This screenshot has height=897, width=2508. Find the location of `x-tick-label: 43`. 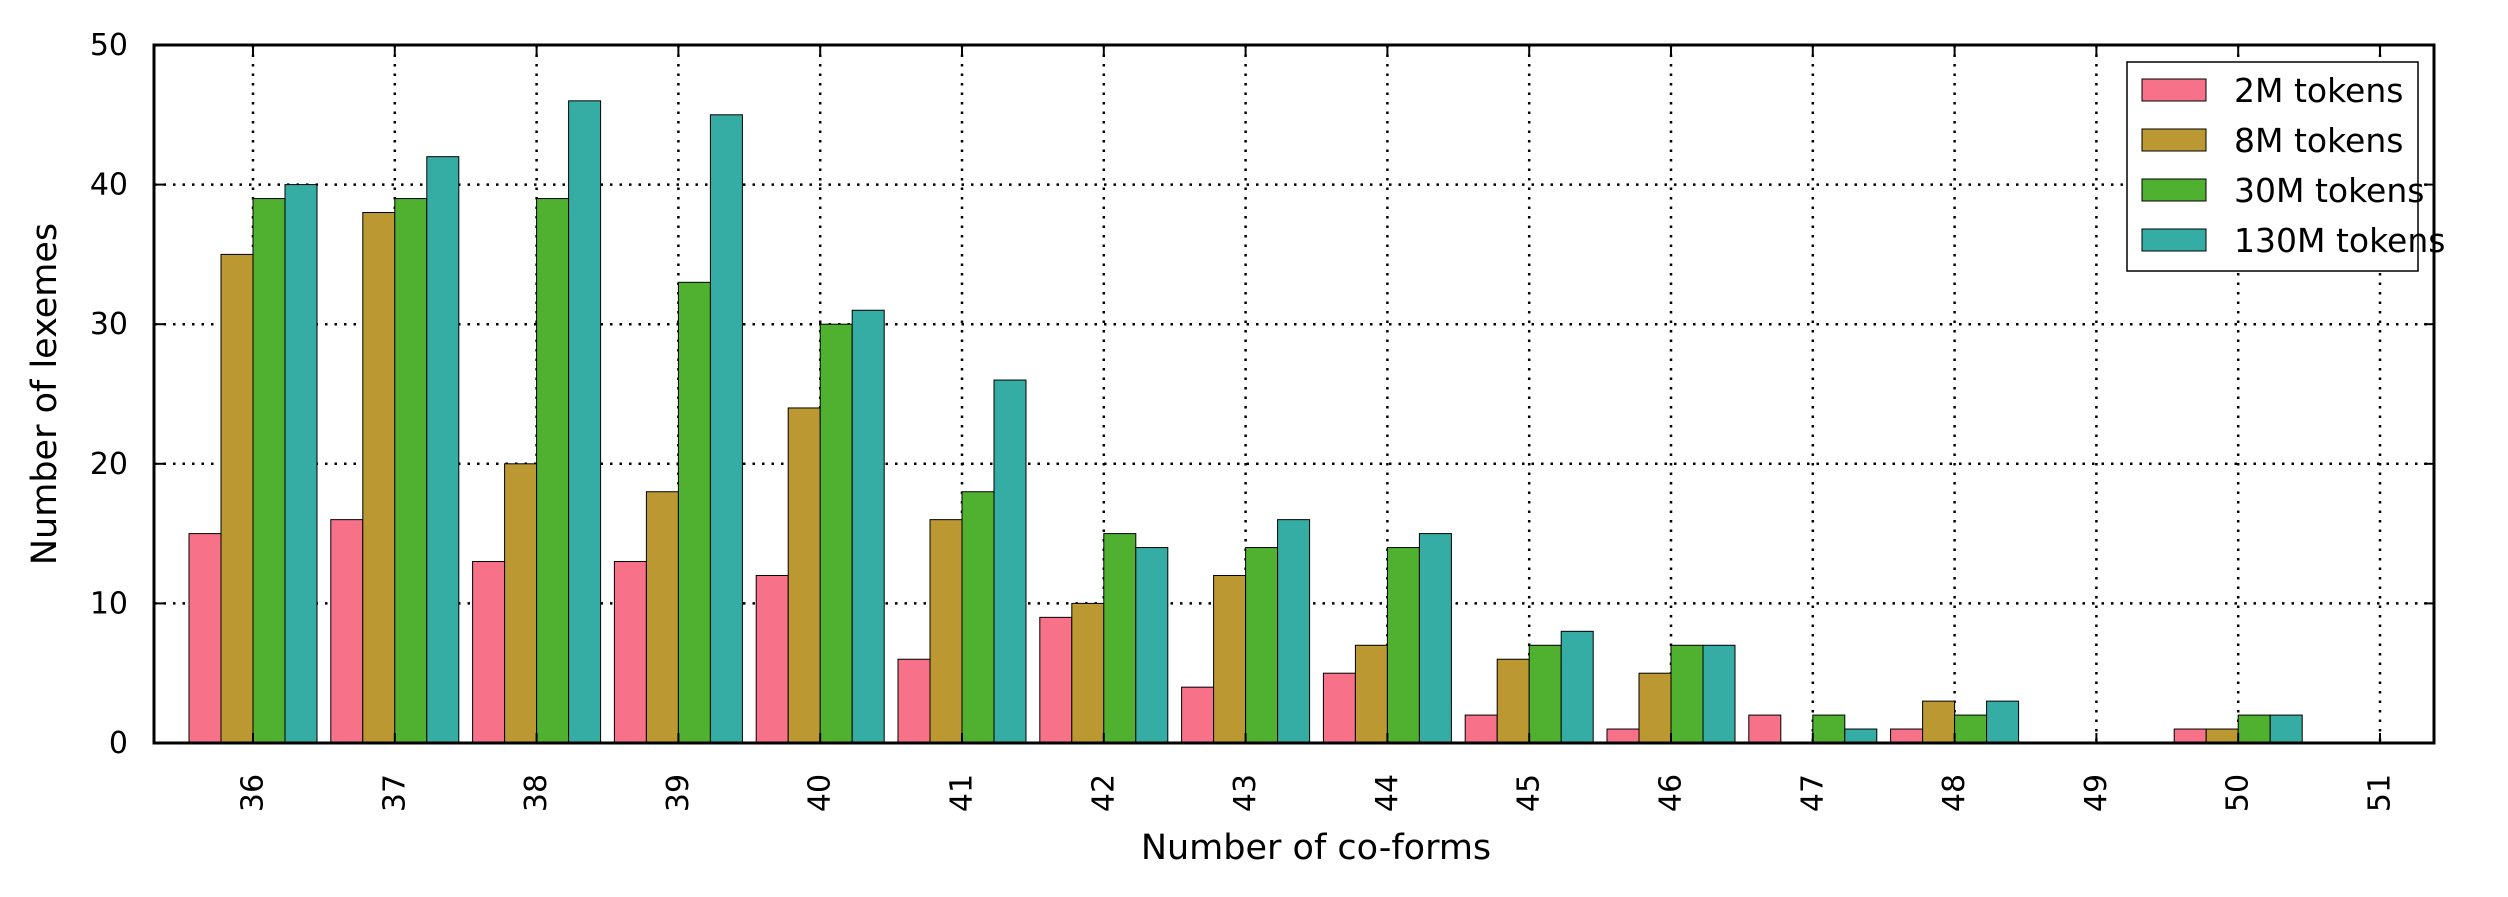

x-tick-label: 43 is located at coordinates (1245, 793).